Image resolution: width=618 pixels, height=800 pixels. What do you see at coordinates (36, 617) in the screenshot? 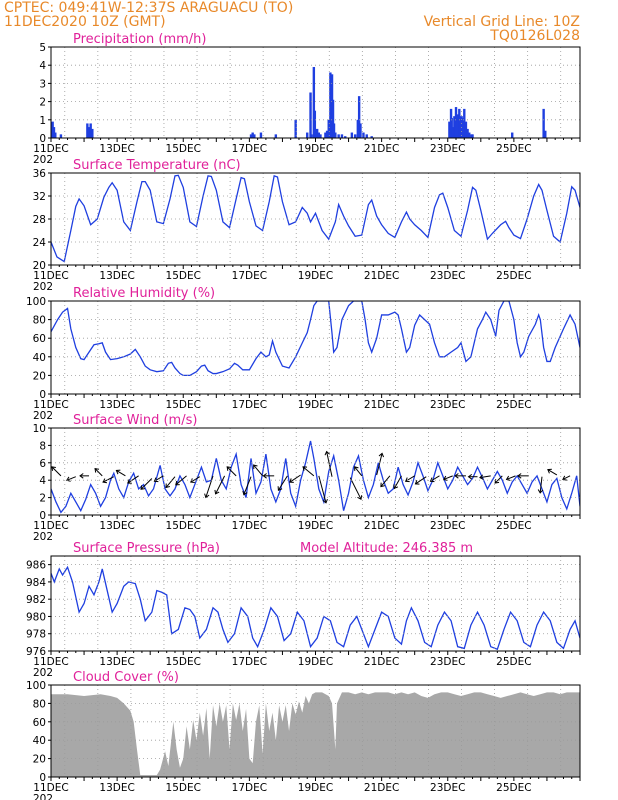
I see `y-tick-label: 980` at bounding box center [36, 617].